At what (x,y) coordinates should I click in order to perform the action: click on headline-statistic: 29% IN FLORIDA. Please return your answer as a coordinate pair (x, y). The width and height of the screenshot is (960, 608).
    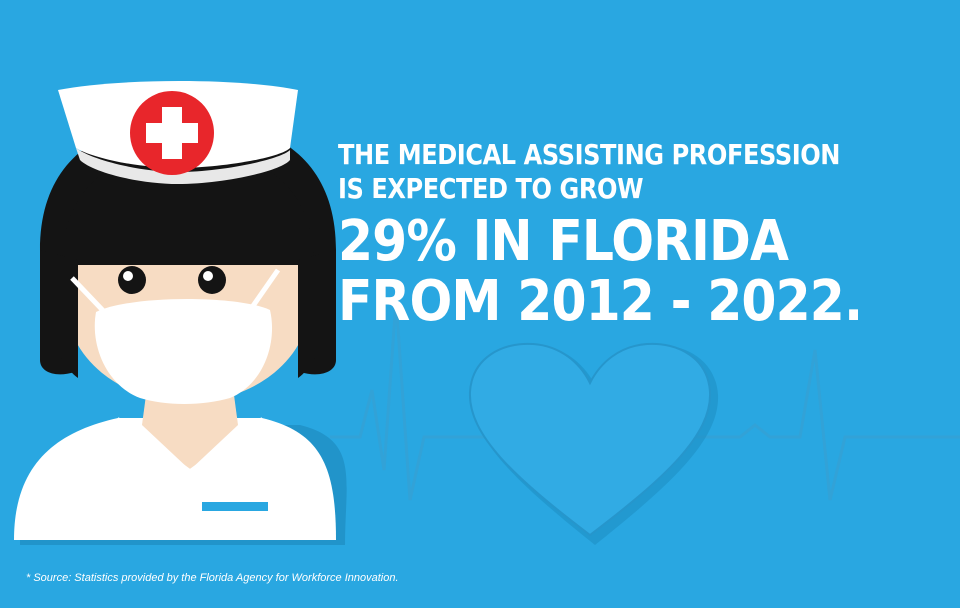
    Looking at the image, I should click on (563, 241).